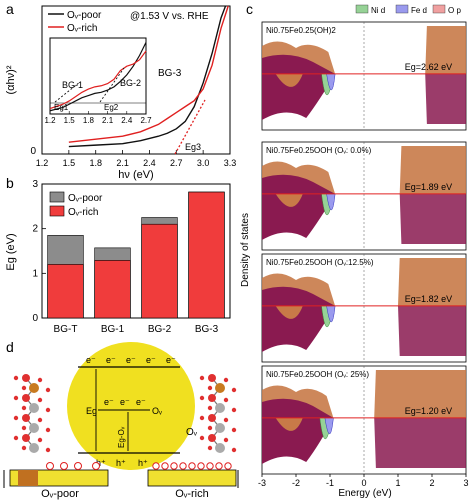 The width and height of the screenshot is (470, 500). I want to click on crystal-structure-poor, so click(32, 413).